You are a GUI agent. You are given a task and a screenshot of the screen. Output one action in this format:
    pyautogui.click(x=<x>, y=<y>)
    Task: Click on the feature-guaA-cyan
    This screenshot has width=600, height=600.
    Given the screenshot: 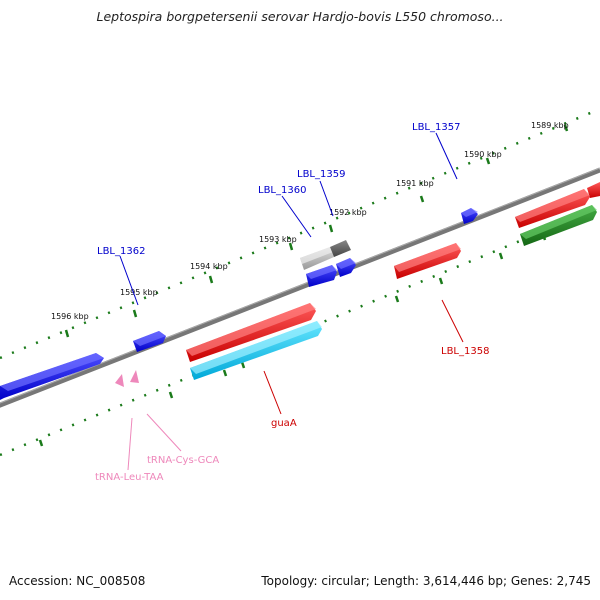 What is the action you would take?
    pyautogui.click(x=256, y=350)
    